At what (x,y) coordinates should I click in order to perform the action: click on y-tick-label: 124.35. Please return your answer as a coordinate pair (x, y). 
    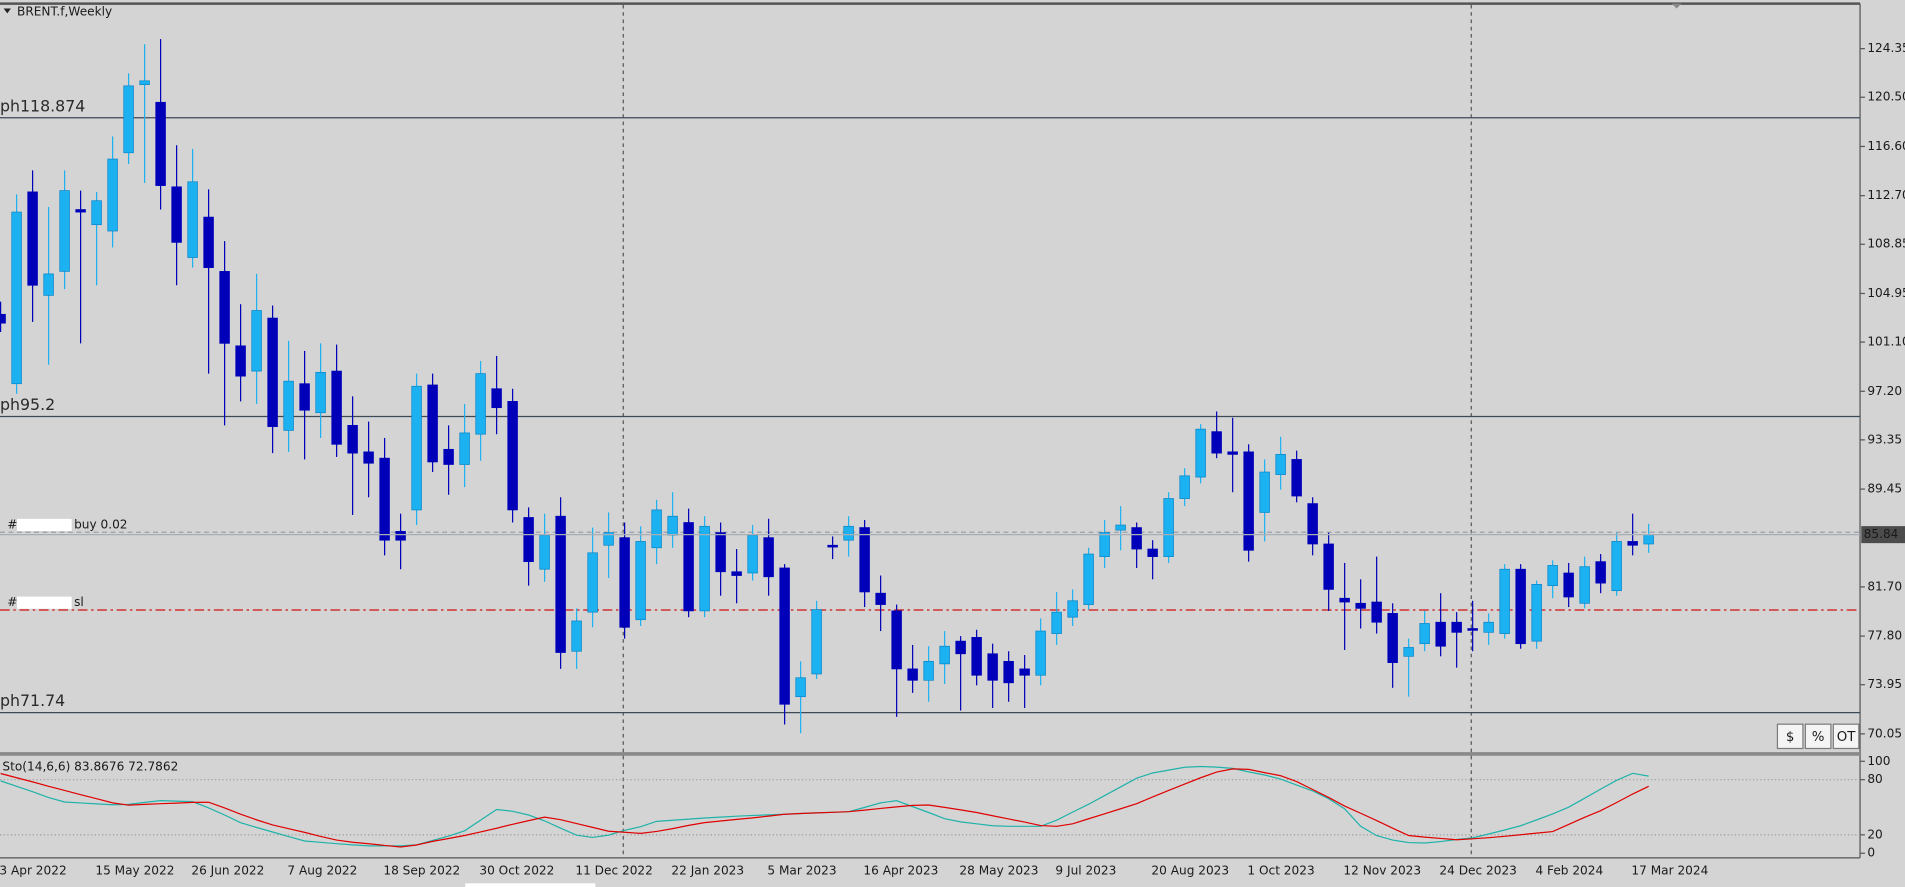
    Looking at the image, I should click on (1886, 48).